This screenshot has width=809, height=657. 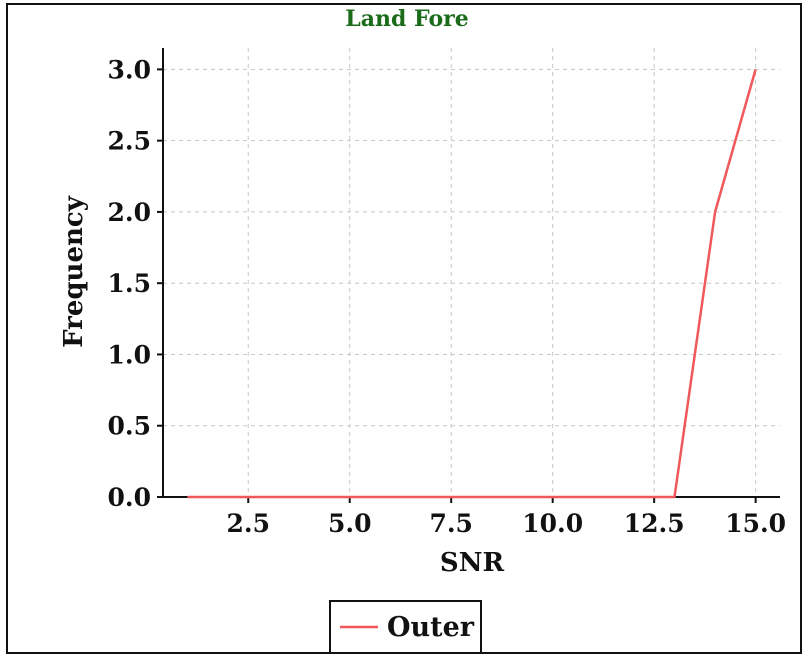 What do you see at coordinates (755, 523) in the screenshot?
I see `x-tick-label: 15.0` at bounding box center [755, 523].